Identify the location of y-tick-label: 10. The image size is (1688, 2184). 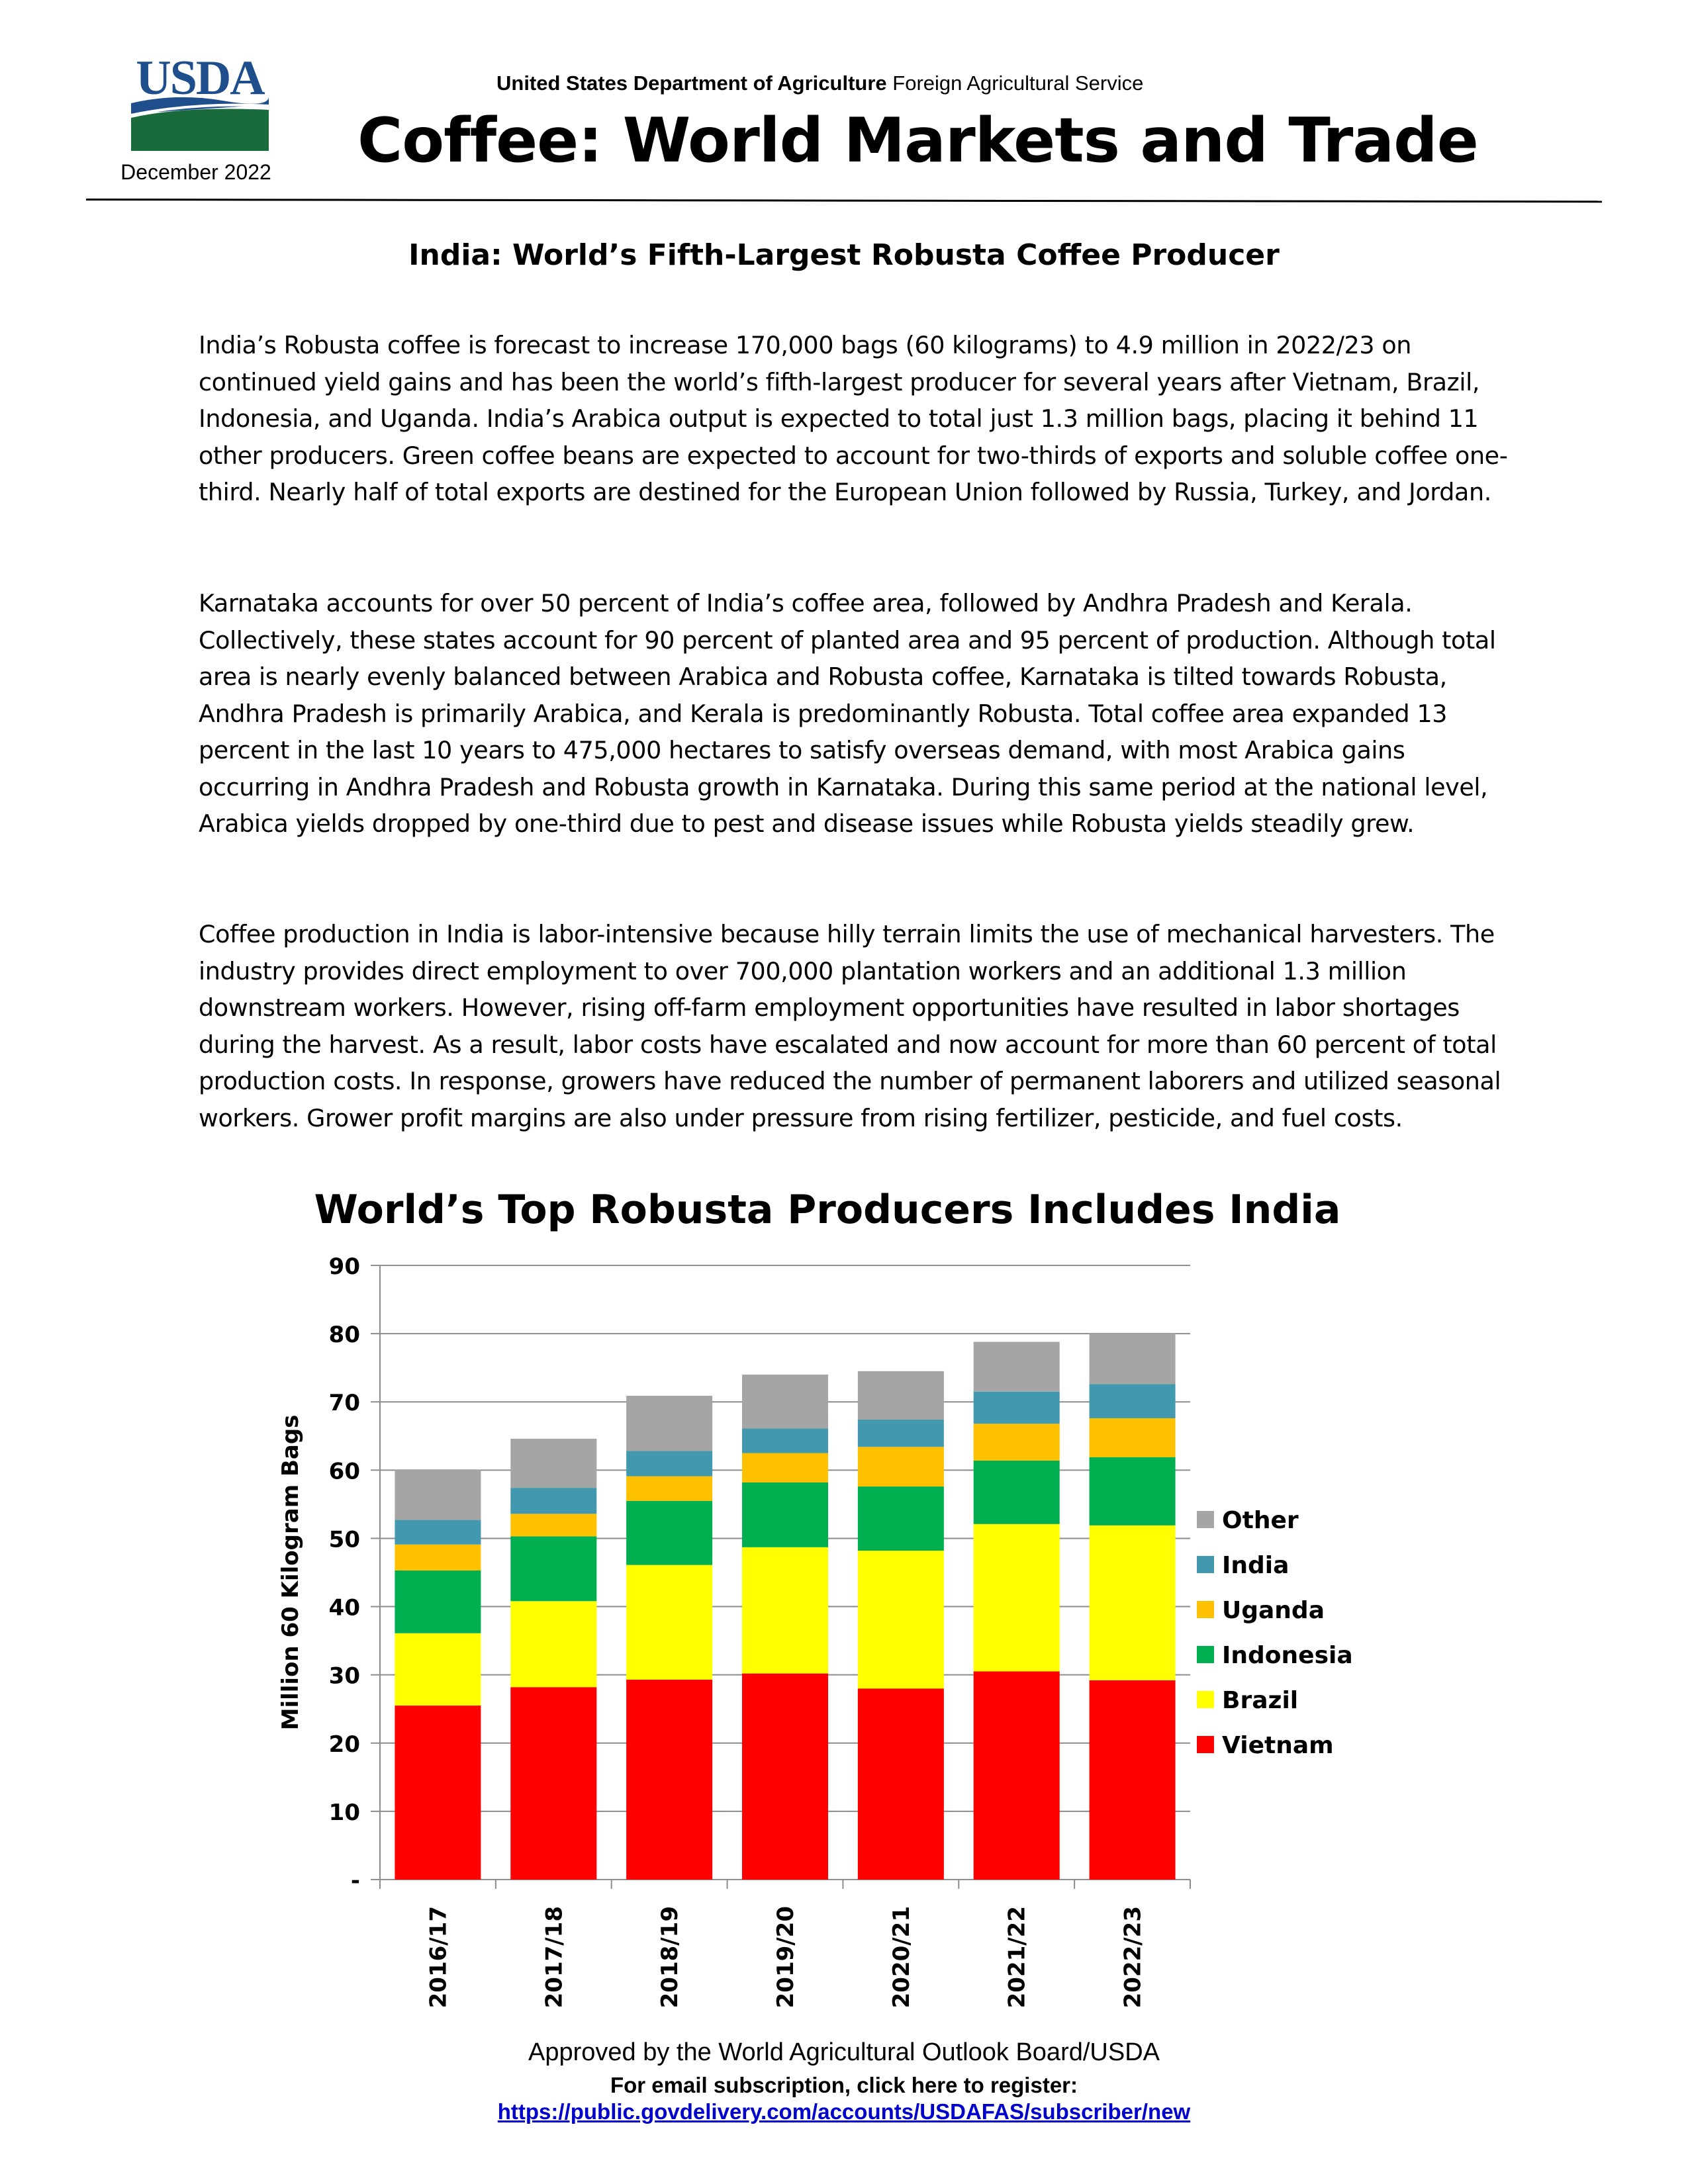
(344, 1812).